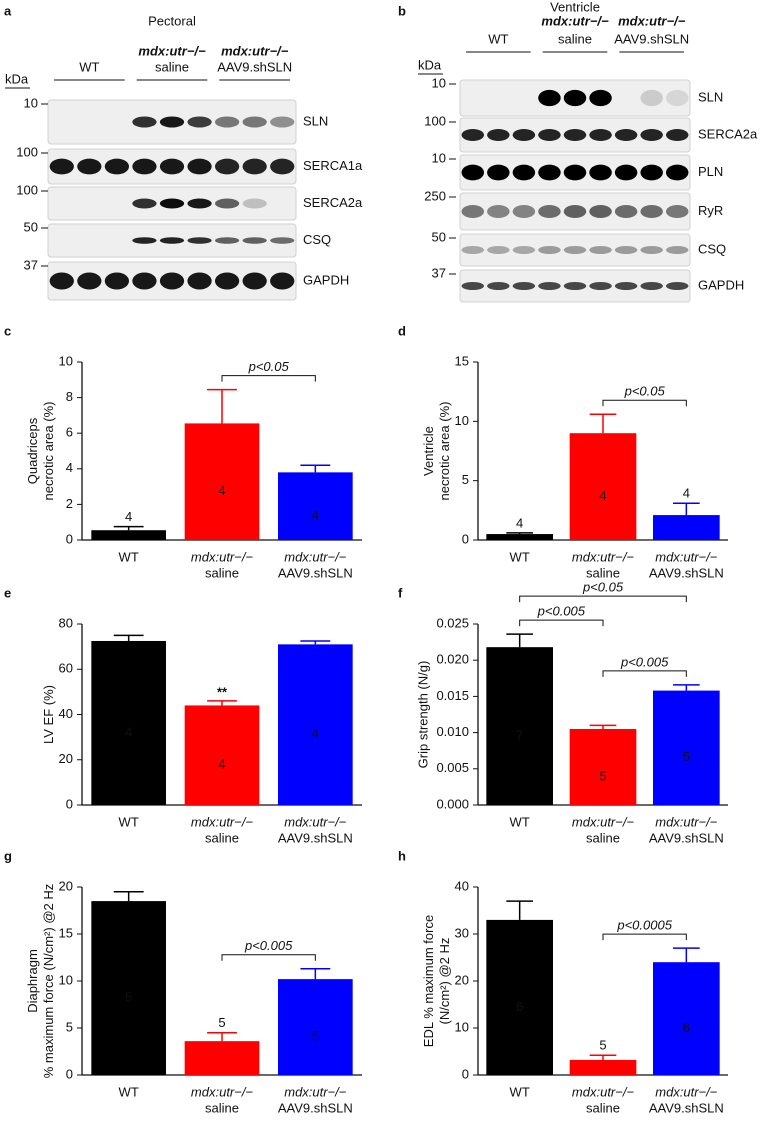 The image size is (765, 1138). What do you see at coordinates (602, 1045) in the screenshot?
I see `n-label: 5` at bounding box center [602, 1045].